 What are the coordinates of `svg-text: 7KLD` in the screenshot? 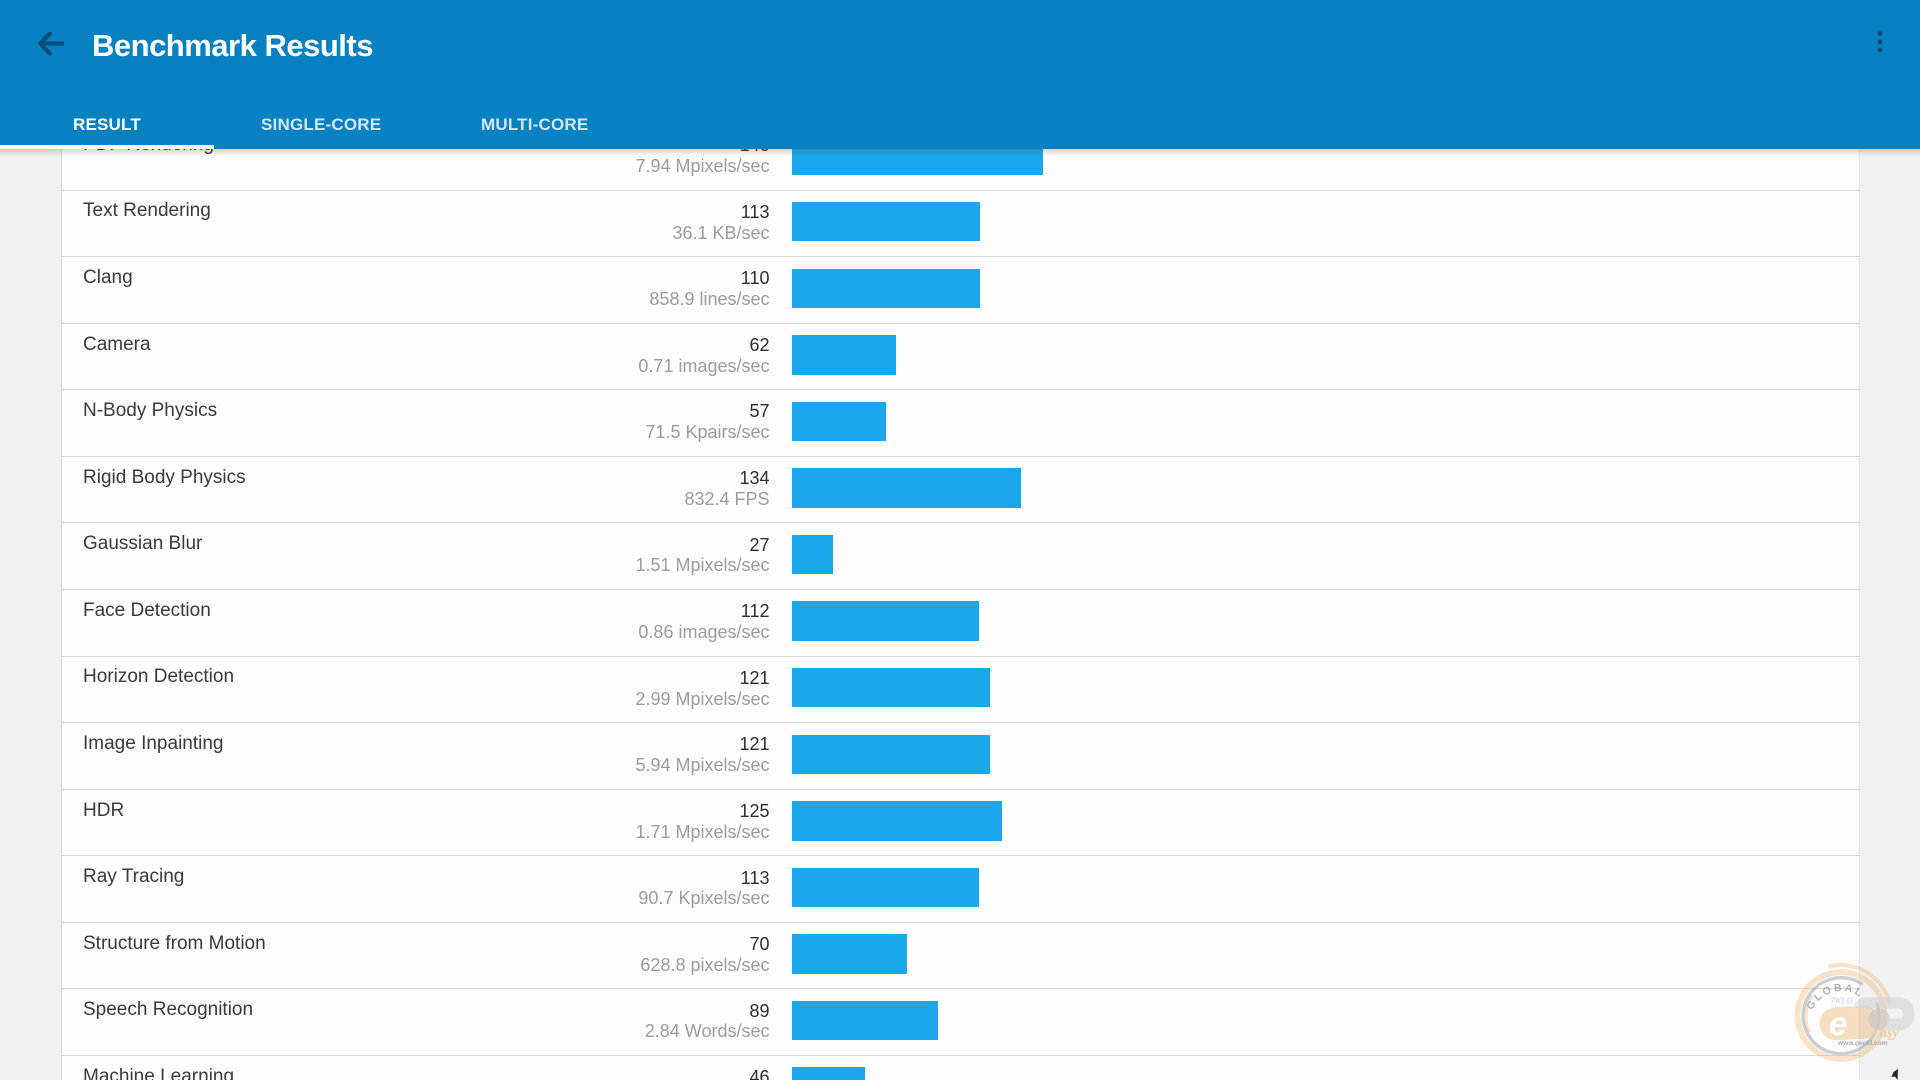 It's located at (1842, 1001).